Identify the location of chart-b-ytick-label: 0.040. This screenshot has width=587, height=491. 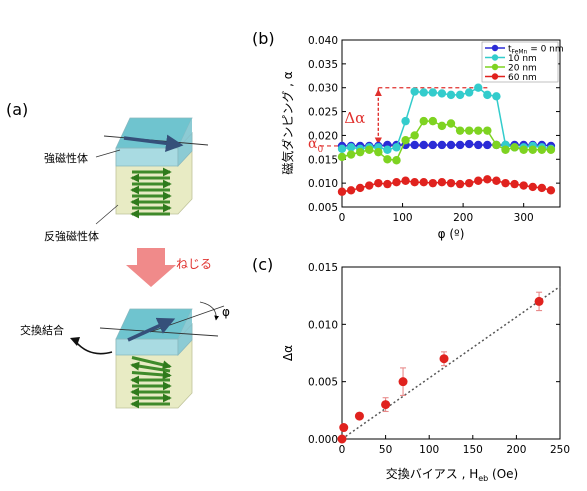
(323, 41).